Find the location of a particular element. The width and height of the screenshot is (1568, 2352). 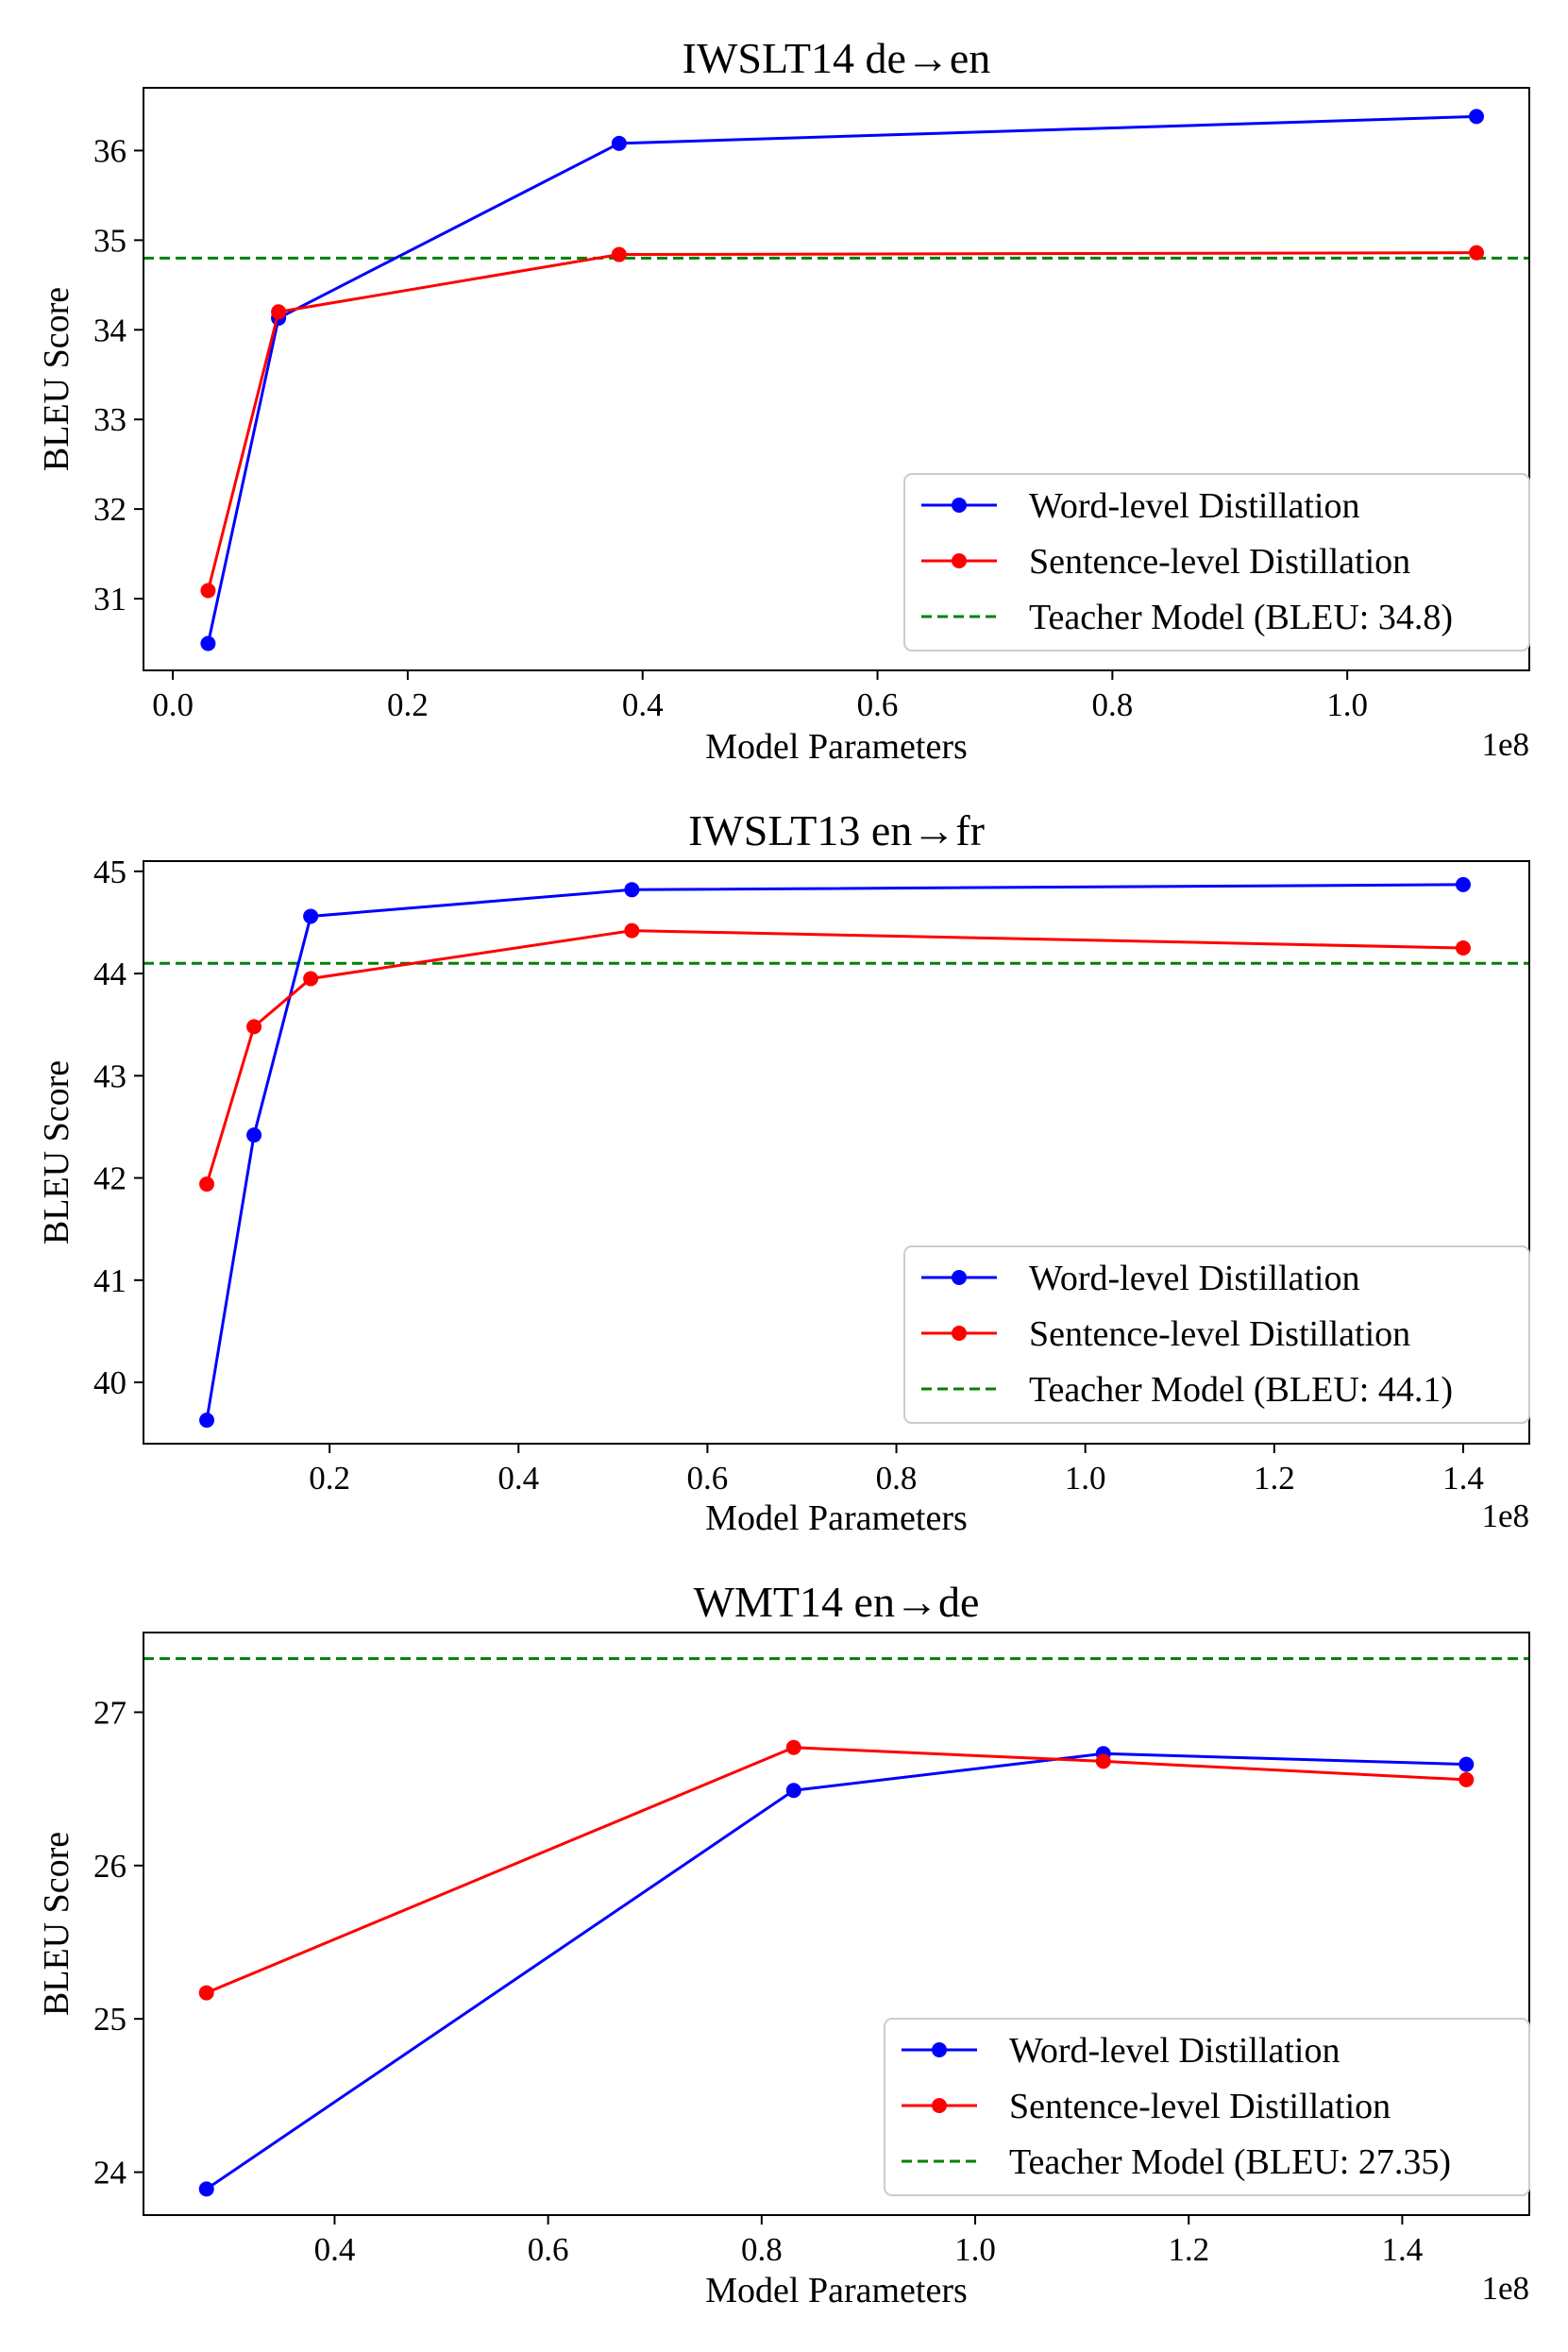

y-tick-label: 42 is located at coordinates (110, 1178).